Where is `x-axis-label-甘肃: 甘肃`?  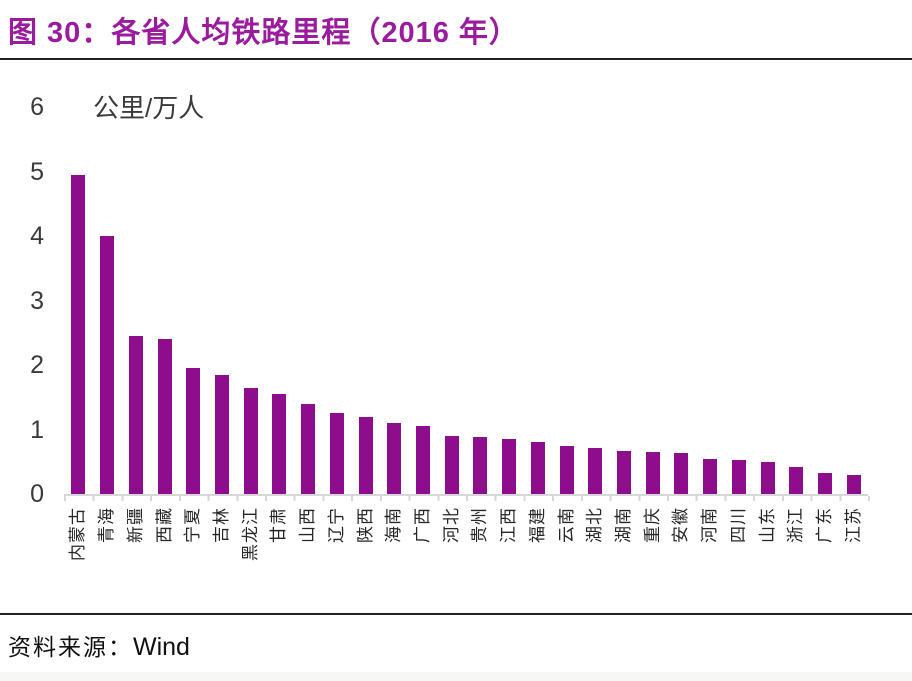 x-axis-label-甘肃: 甘肃 is located at coordinates (279, 525).